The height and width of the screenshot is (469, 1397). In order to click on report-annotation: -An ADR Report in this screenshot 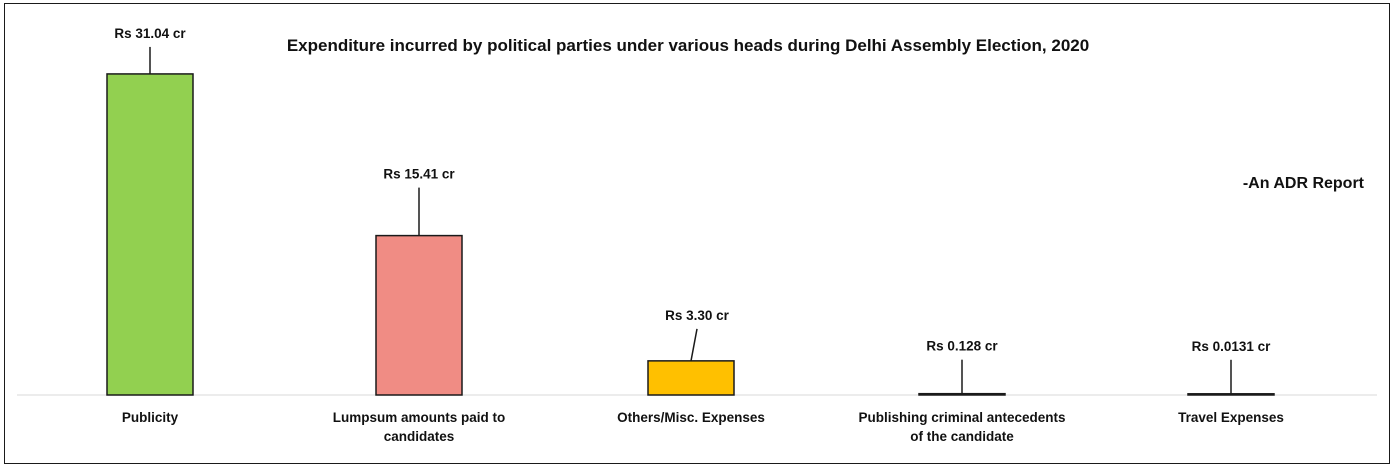, I will do `click(1304, 183)`.